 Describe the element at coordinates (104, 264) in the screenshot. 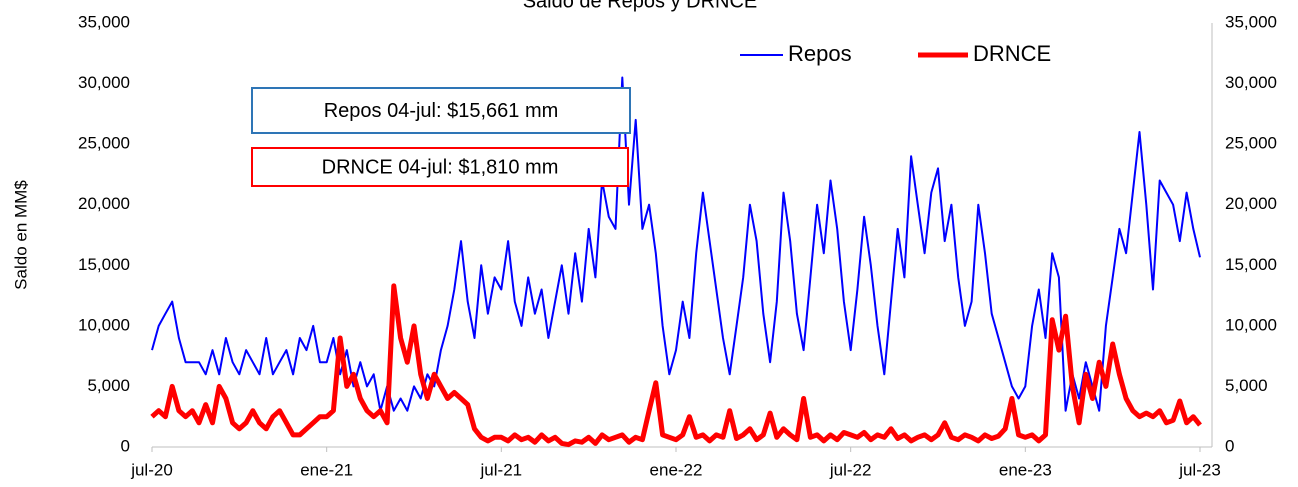

I see `y-tick-label: 15,000` at that location.